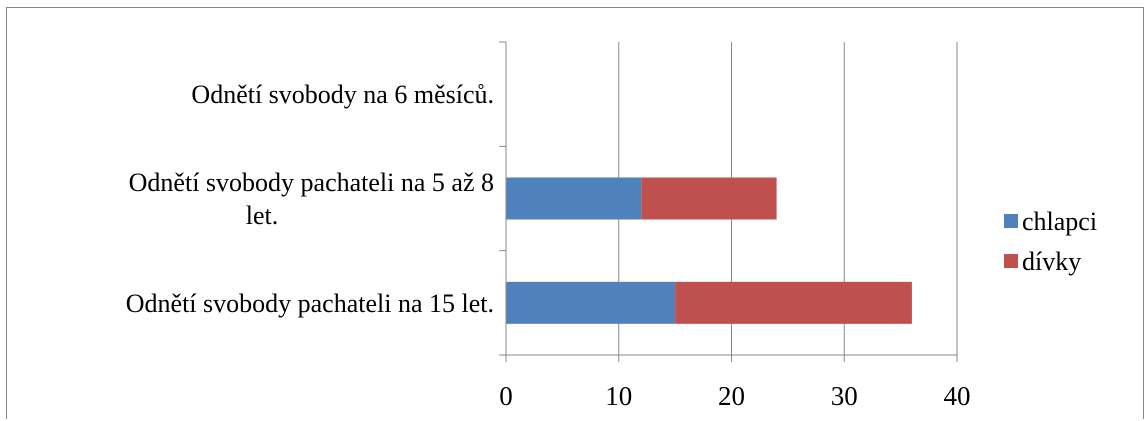 The image size is (1147, 421). Describe the element at coordinates (957, 396) in the screenshot. I see `x-tick-label: 40` at that location.